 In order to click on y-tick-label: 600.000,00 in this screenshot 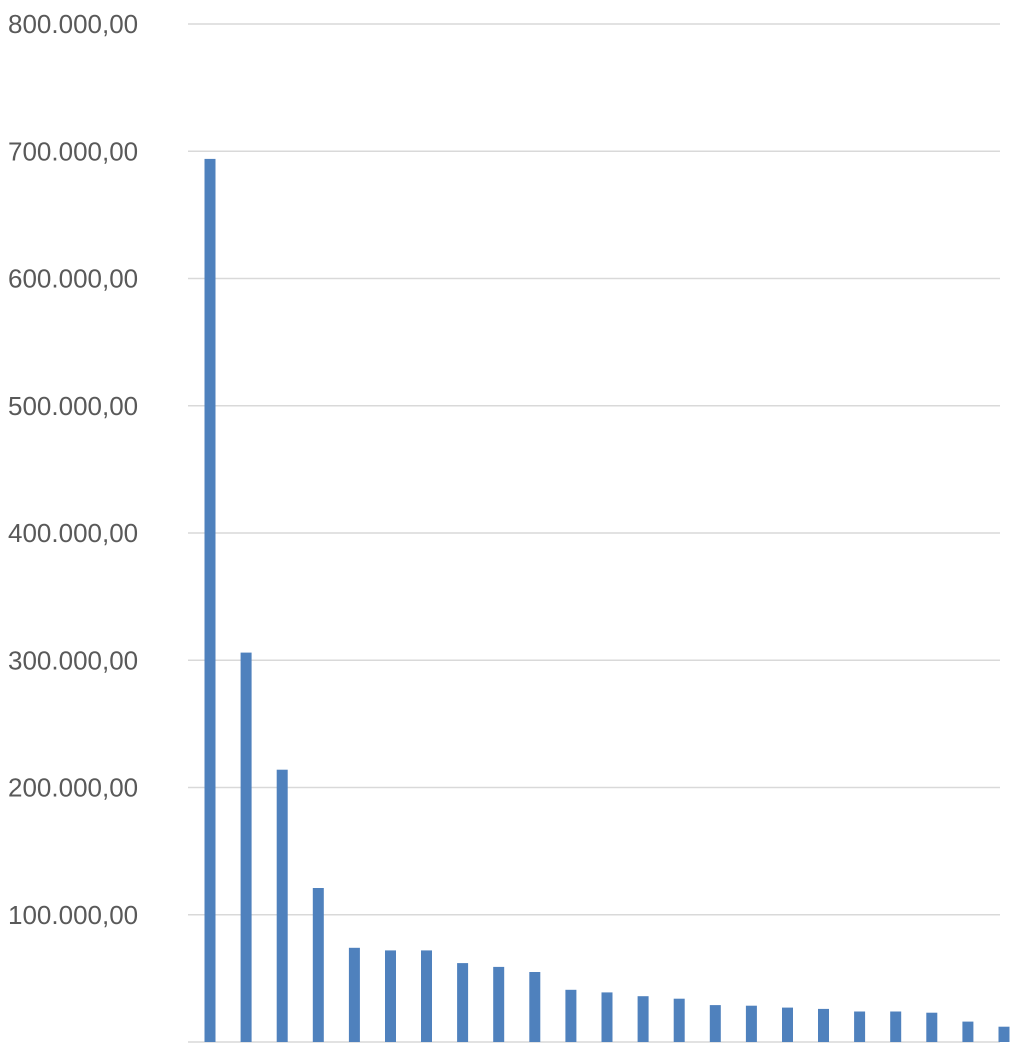, I will do `click(73, 279)`.